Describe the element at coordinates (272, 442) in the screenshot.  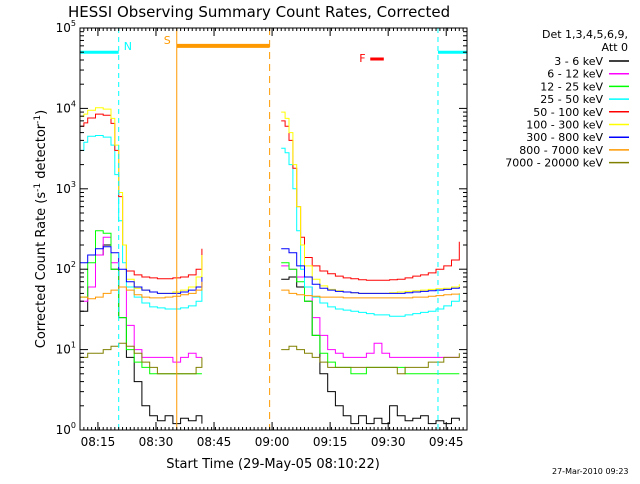
I see `x-tick-label: 09:00` at that location.